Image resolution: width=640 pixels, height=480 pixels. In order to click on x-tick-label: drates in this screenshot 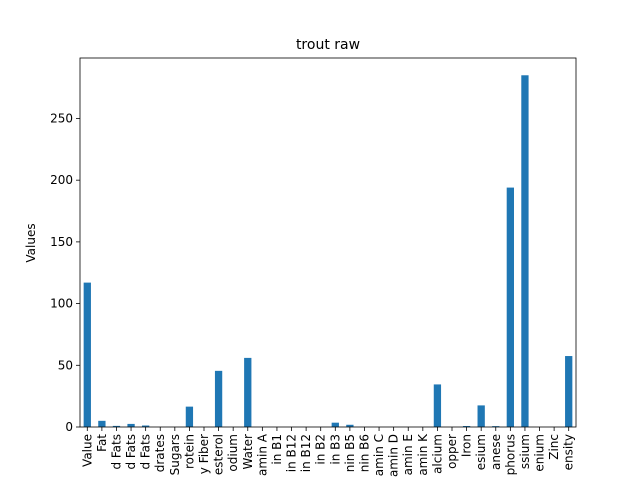, I will do `click(160, 453)`.